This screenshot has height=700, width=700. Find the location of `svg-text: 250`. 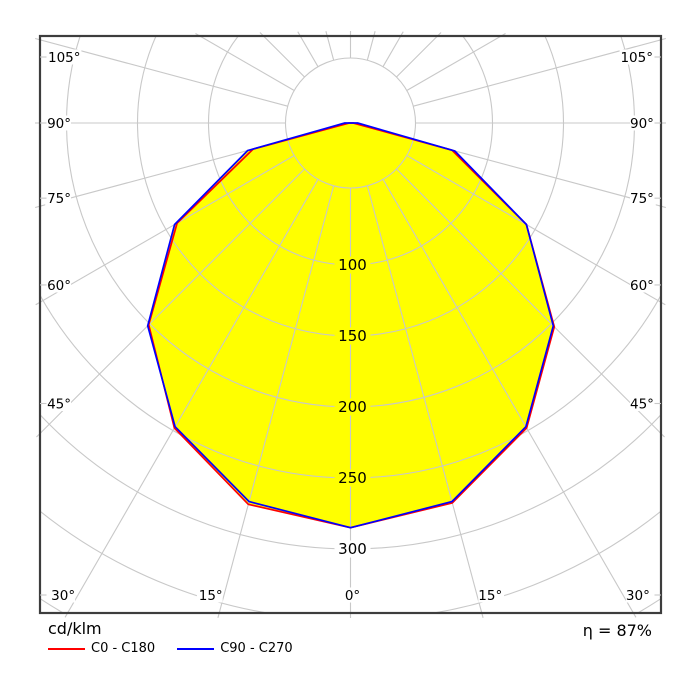

svg-text: 250 is located at coordinates (352, 478).